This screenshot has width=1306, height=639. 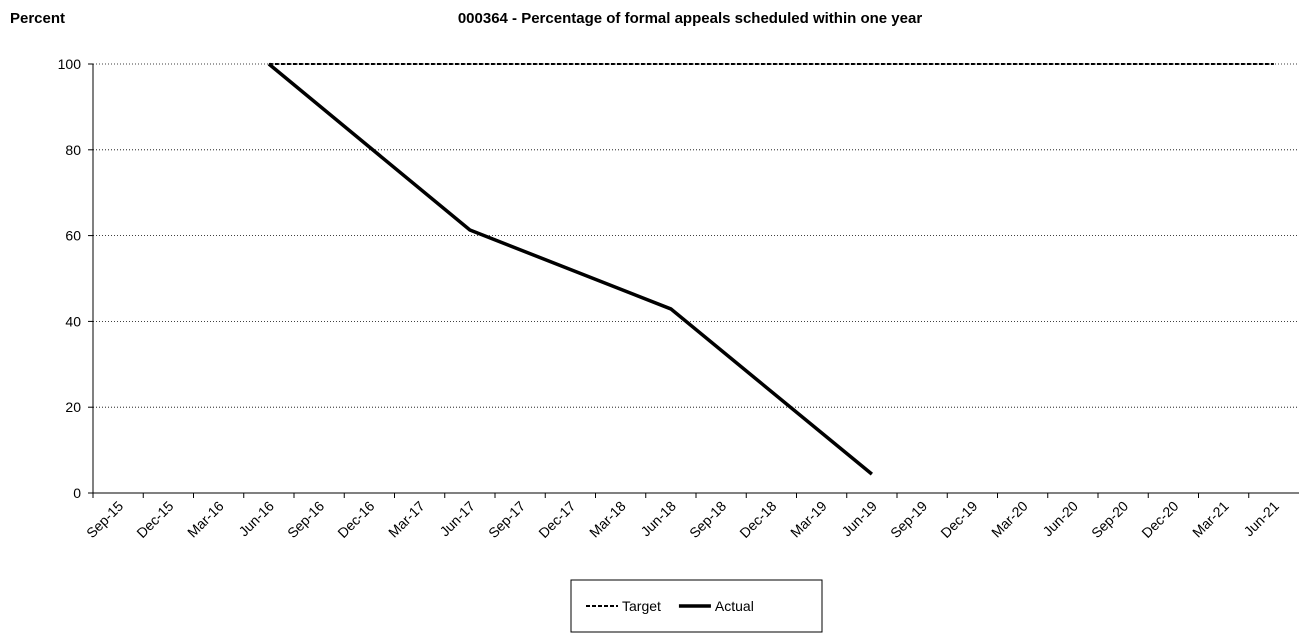 I want to click on x-tick-label: Dec-17, so click(x=556, y=519).